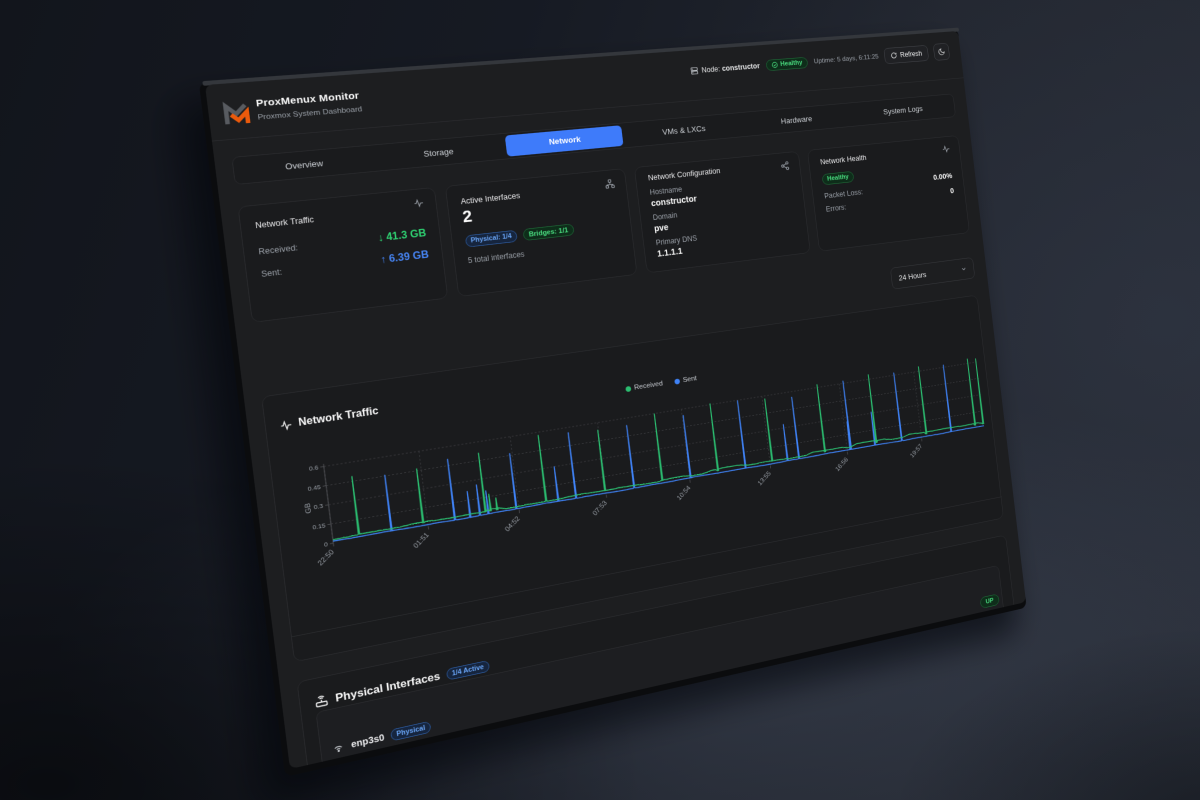 The height and width of the screenshot is (800, 1200). I want to click on svg-text: 07:53, so click(600, 508).